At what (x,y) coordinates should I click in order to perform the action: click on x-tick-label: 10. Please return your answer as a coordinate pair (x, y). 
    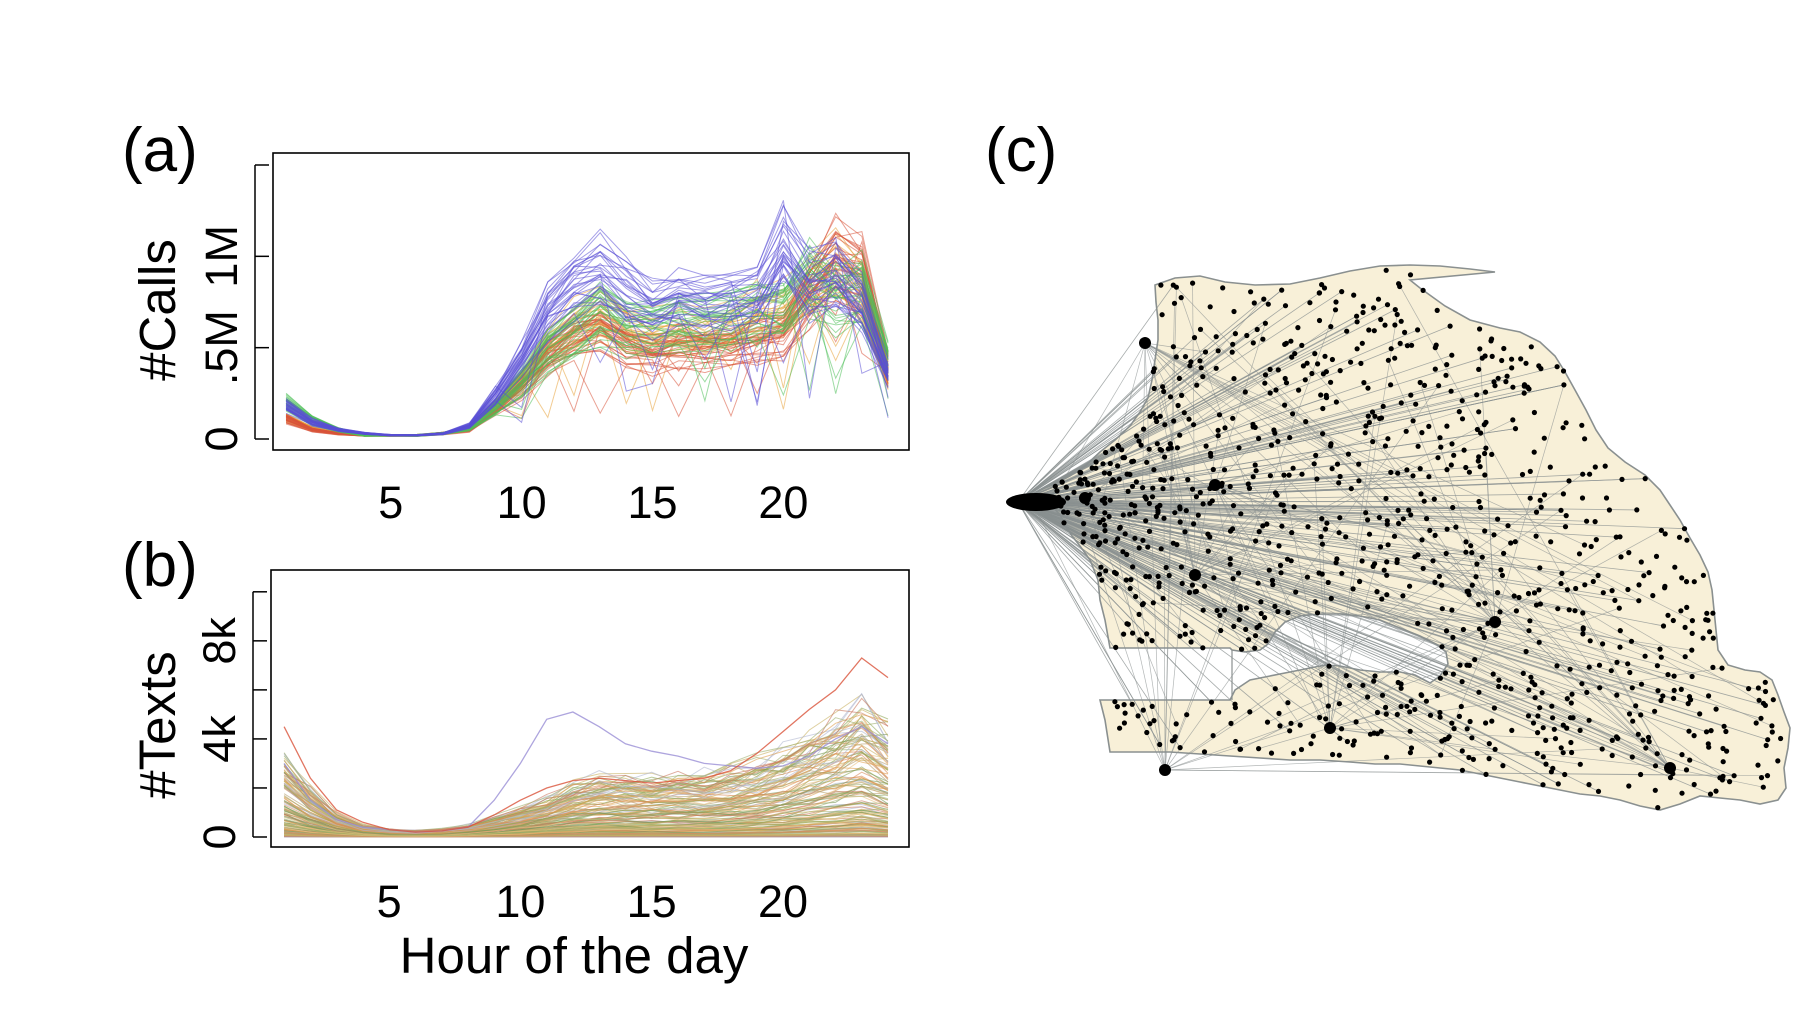
    Looking at the image, I should click on (520, 901).